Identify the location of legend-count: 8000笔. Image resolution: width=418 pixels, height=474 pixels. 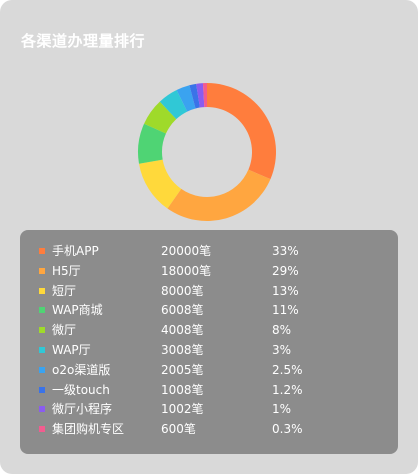
(182, 290).